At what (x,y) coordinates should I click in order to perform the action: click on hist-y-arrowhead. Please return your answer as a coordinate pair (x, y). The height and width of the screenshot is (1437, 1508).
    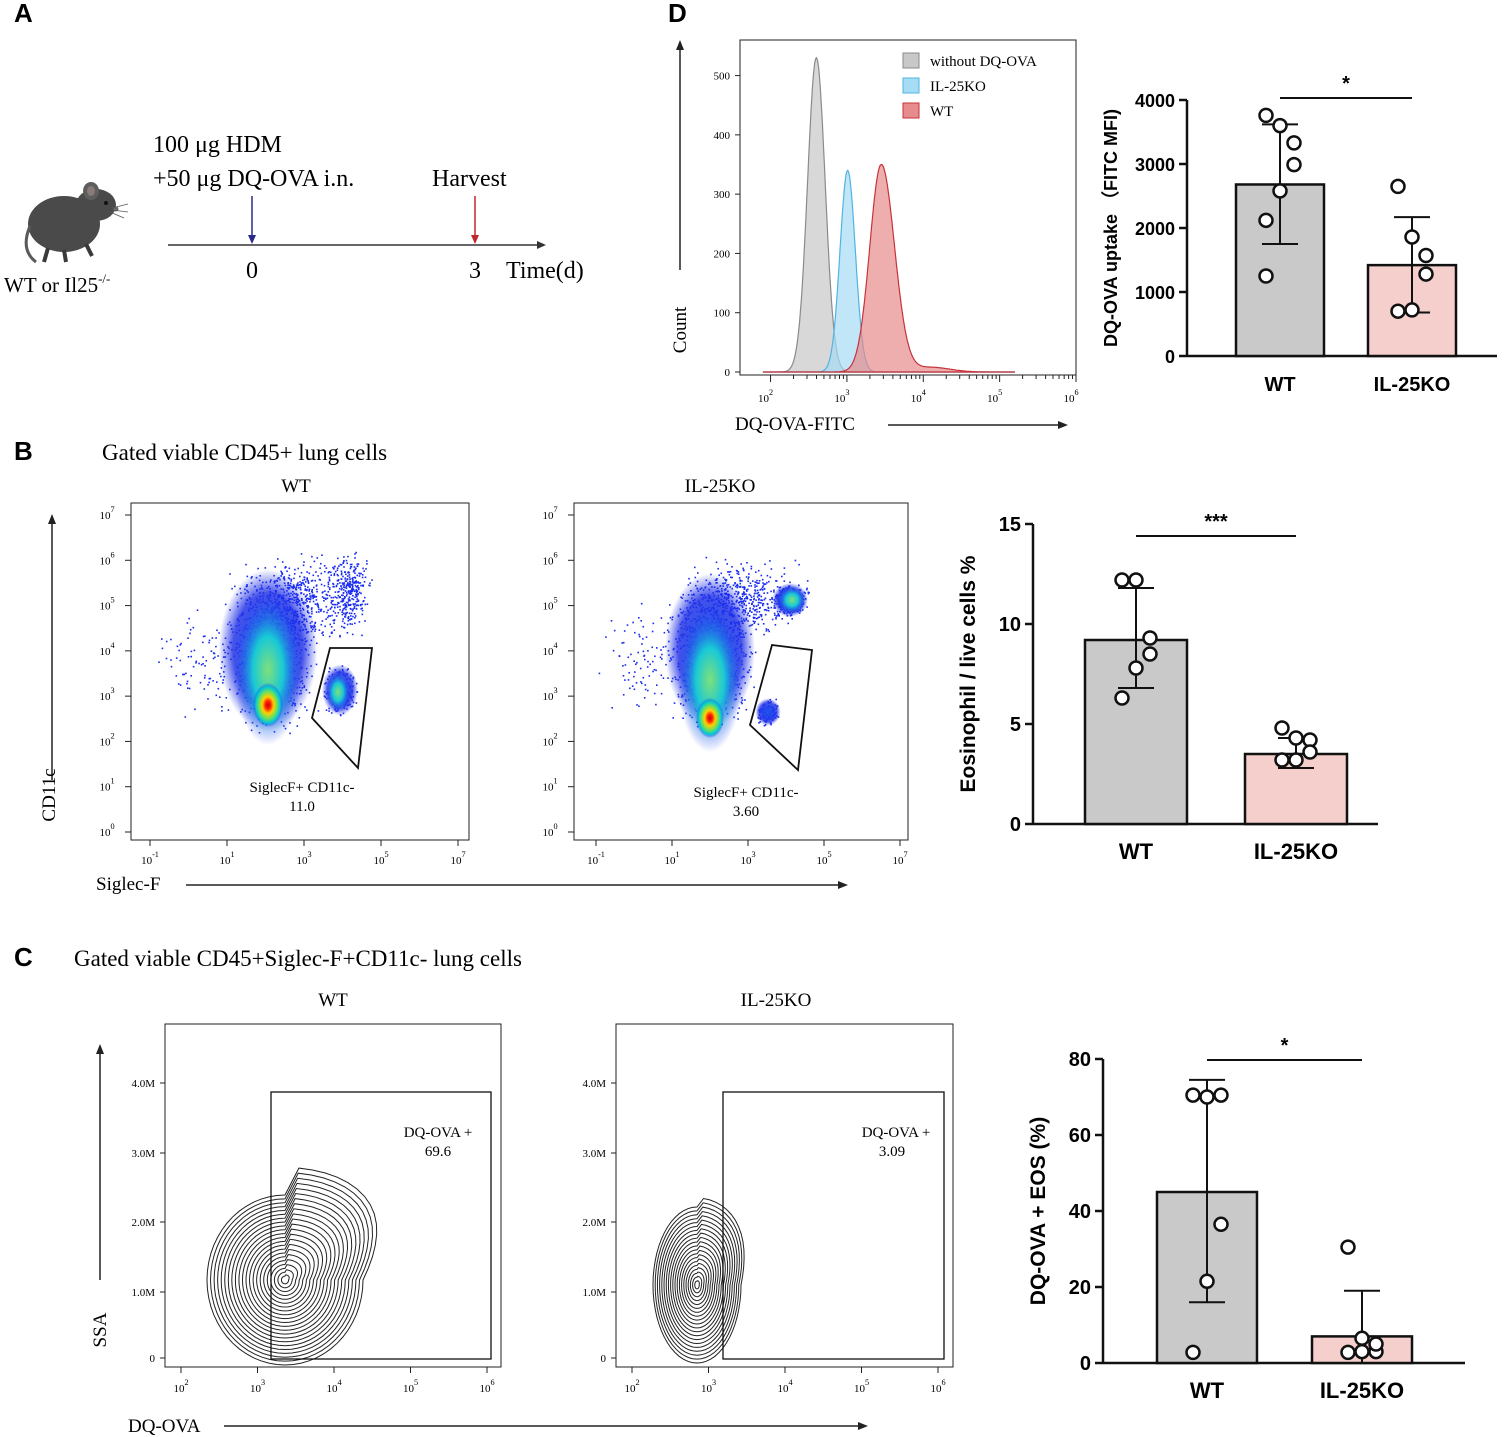
    Looking at the image, I should click on (680, 45).